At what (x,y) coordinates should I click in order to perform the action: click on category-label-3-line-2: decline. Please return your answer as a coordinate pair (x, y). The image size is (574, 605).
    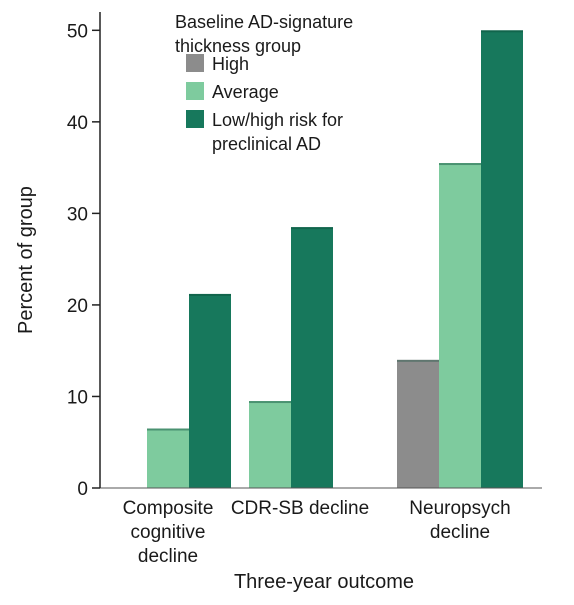
    Looking at the image, I should click on (460, 532).